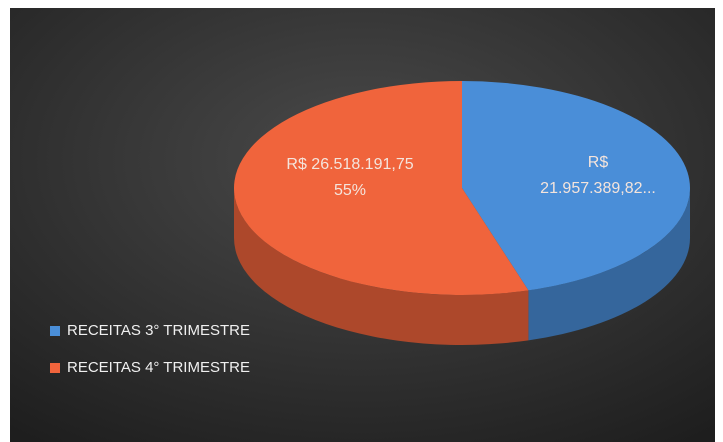 The image size is (723, 442). I want to click on data-label: R$ 26.518.191,75 55%, so click(350, 178).